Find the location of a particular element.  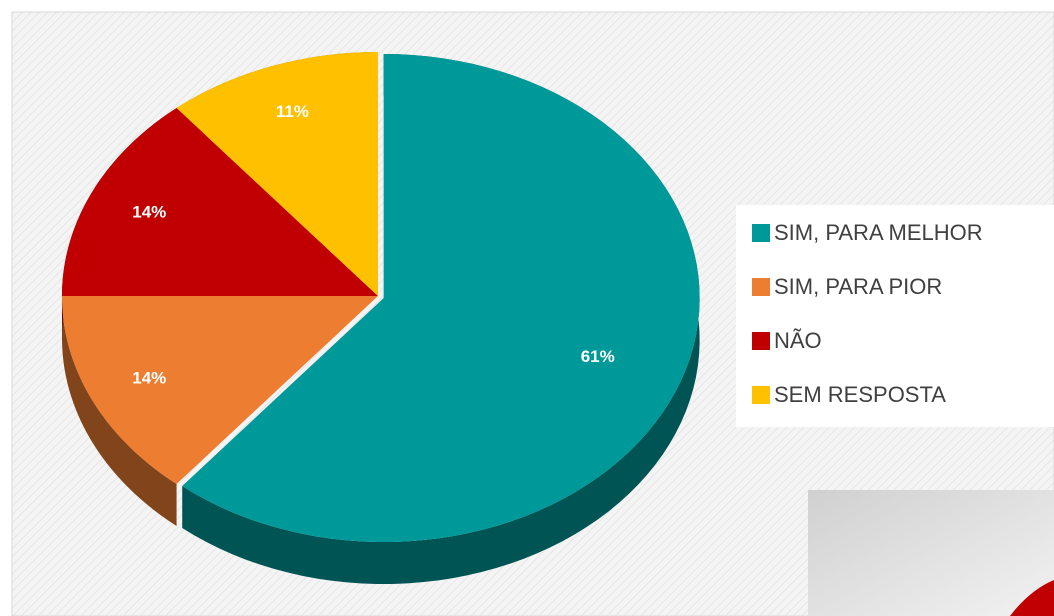

data-label: 61% is located at coordinates (598, 356).